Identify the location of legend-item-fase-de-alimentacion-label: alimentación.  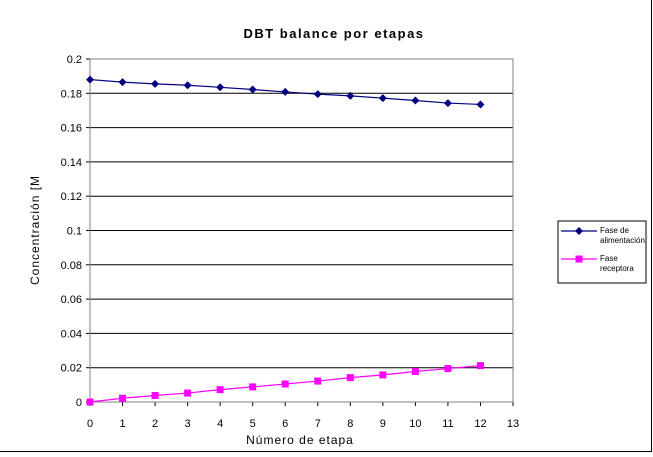
(622, 240).